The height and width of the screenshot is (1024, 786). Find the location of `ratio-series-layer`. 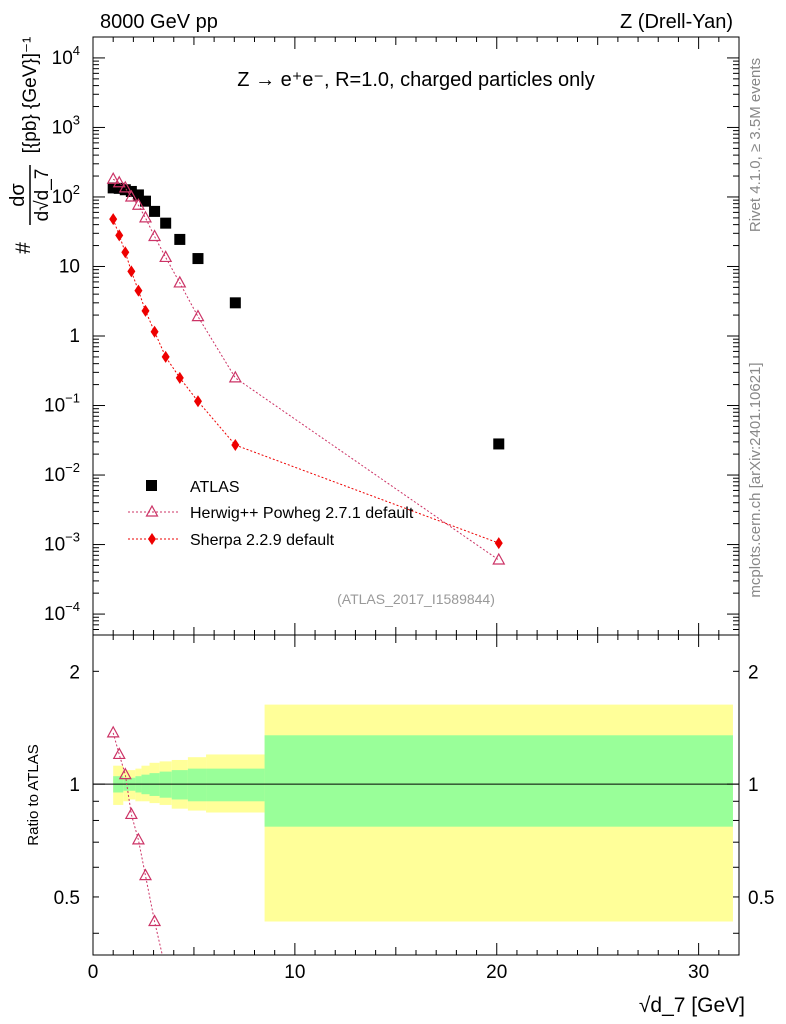

ratio-series-layer is located at coordinates (134, 840).